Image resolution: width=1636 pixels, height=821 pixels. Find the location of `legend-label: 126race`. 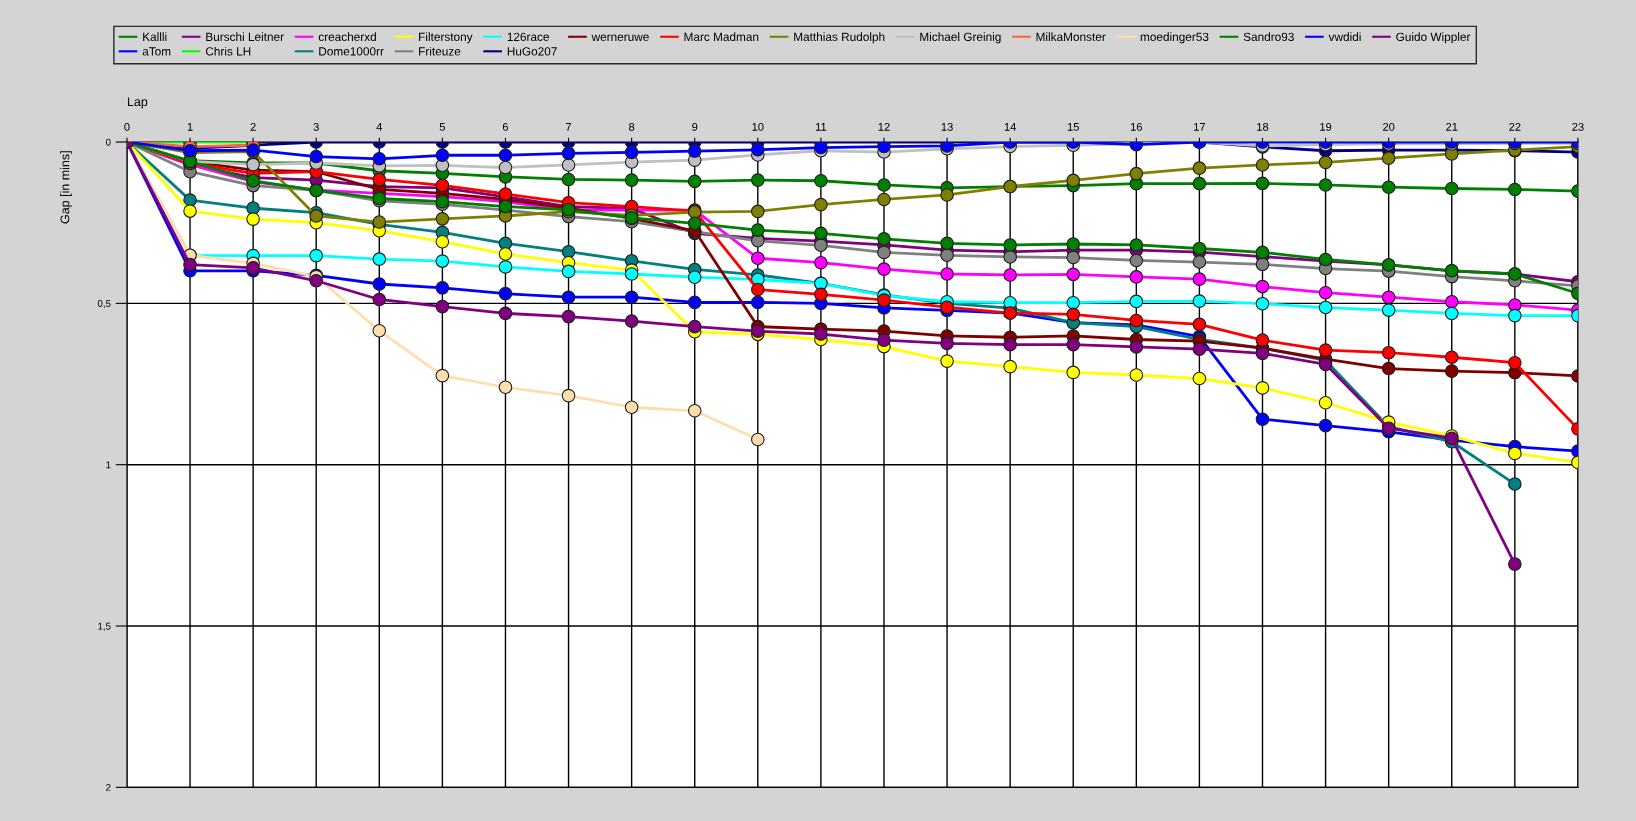

legend-label: 126race is located at coordinates (528, 36).